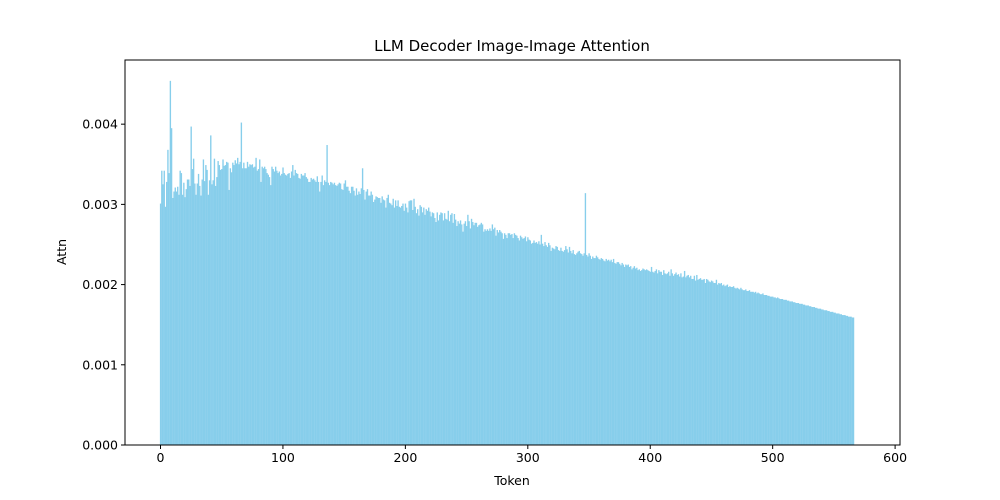  I want to click on x-tick-label: 300, so click(528, 457).